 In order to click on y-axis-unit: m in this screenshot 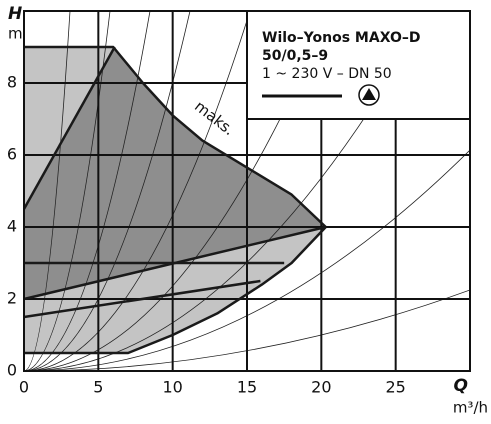, I will do `click(15, 34)`.